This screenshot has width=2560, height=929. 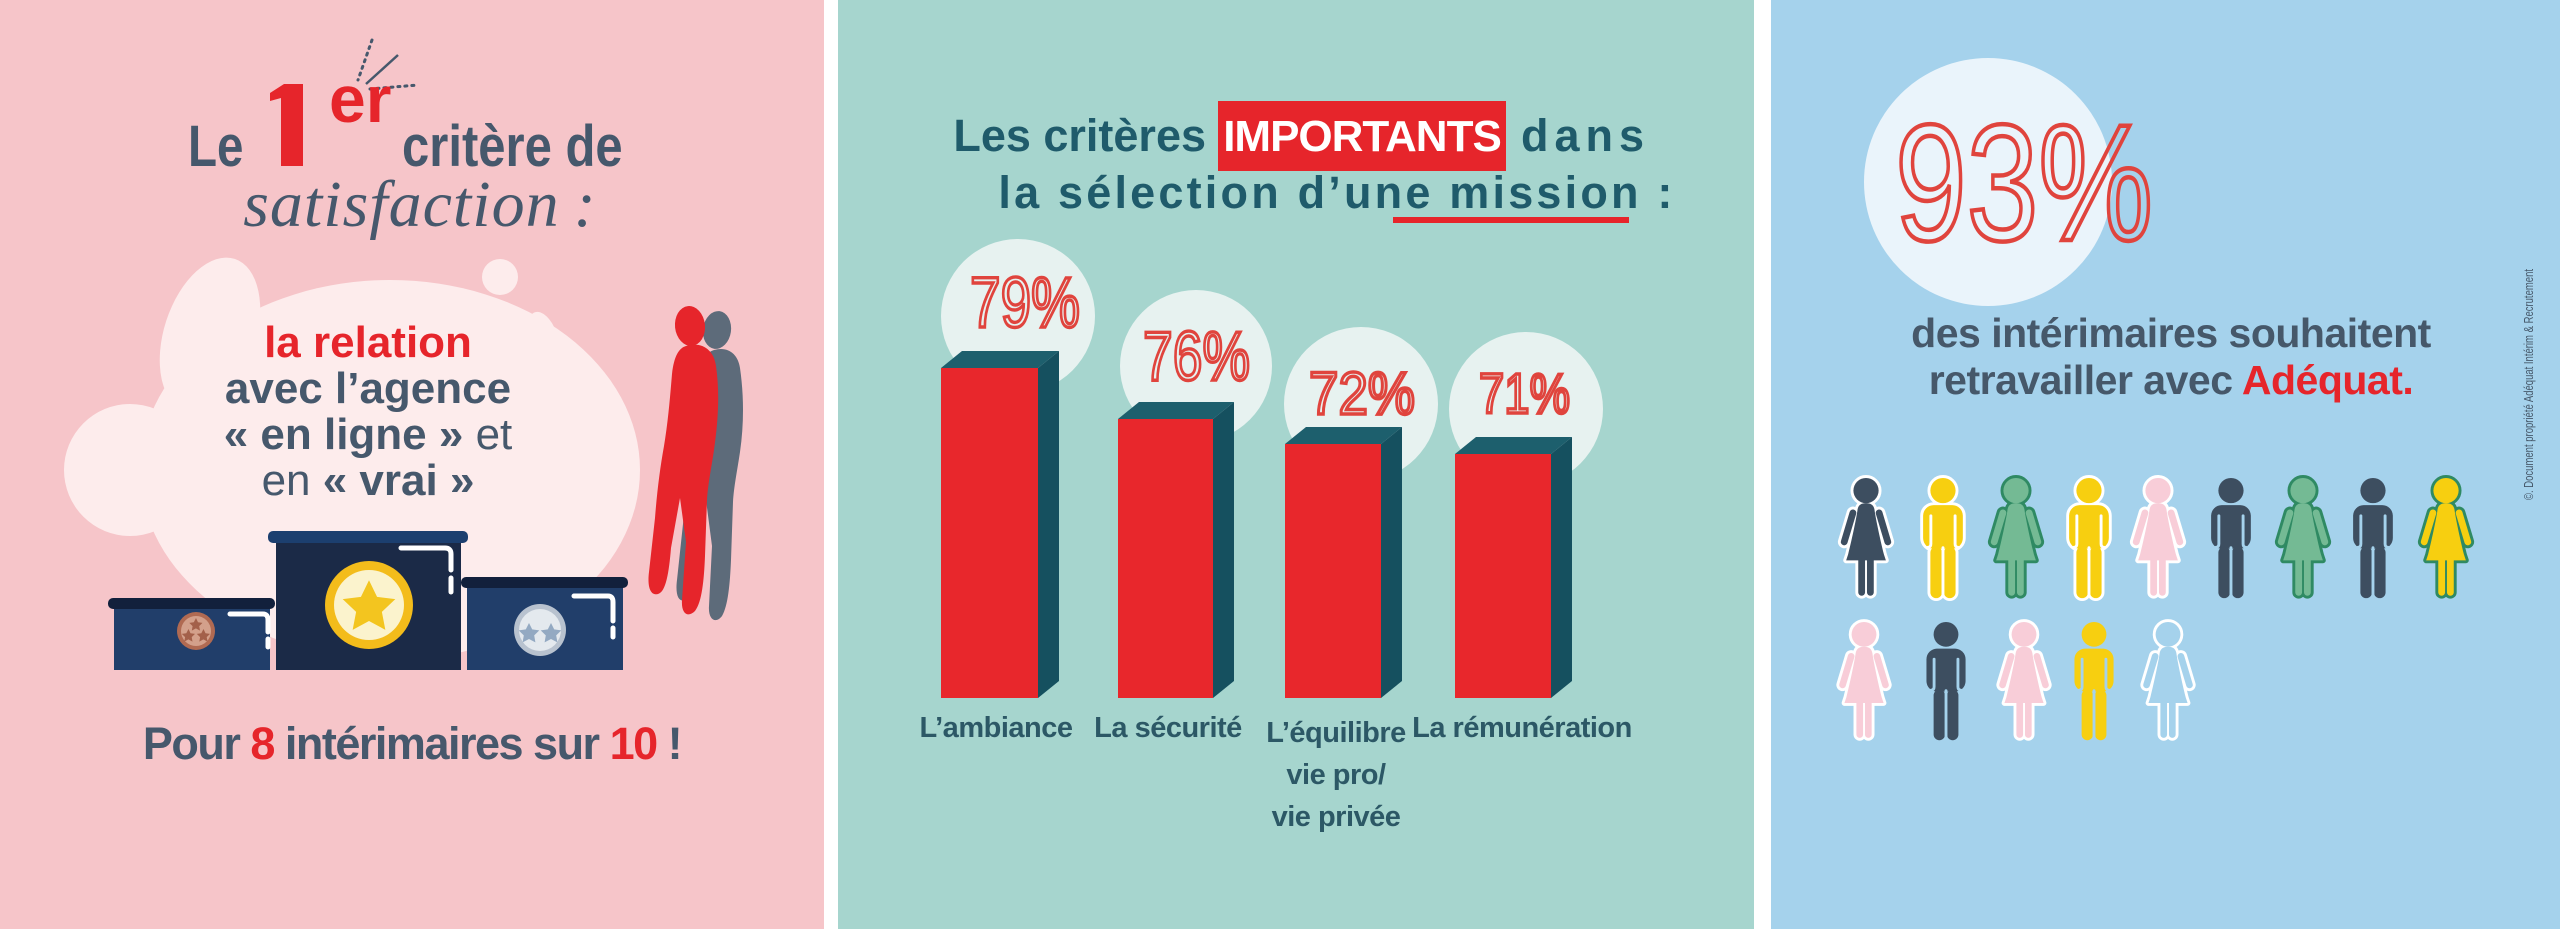 I want to click on svg-text: 79%, so click(x=1025, y=303).